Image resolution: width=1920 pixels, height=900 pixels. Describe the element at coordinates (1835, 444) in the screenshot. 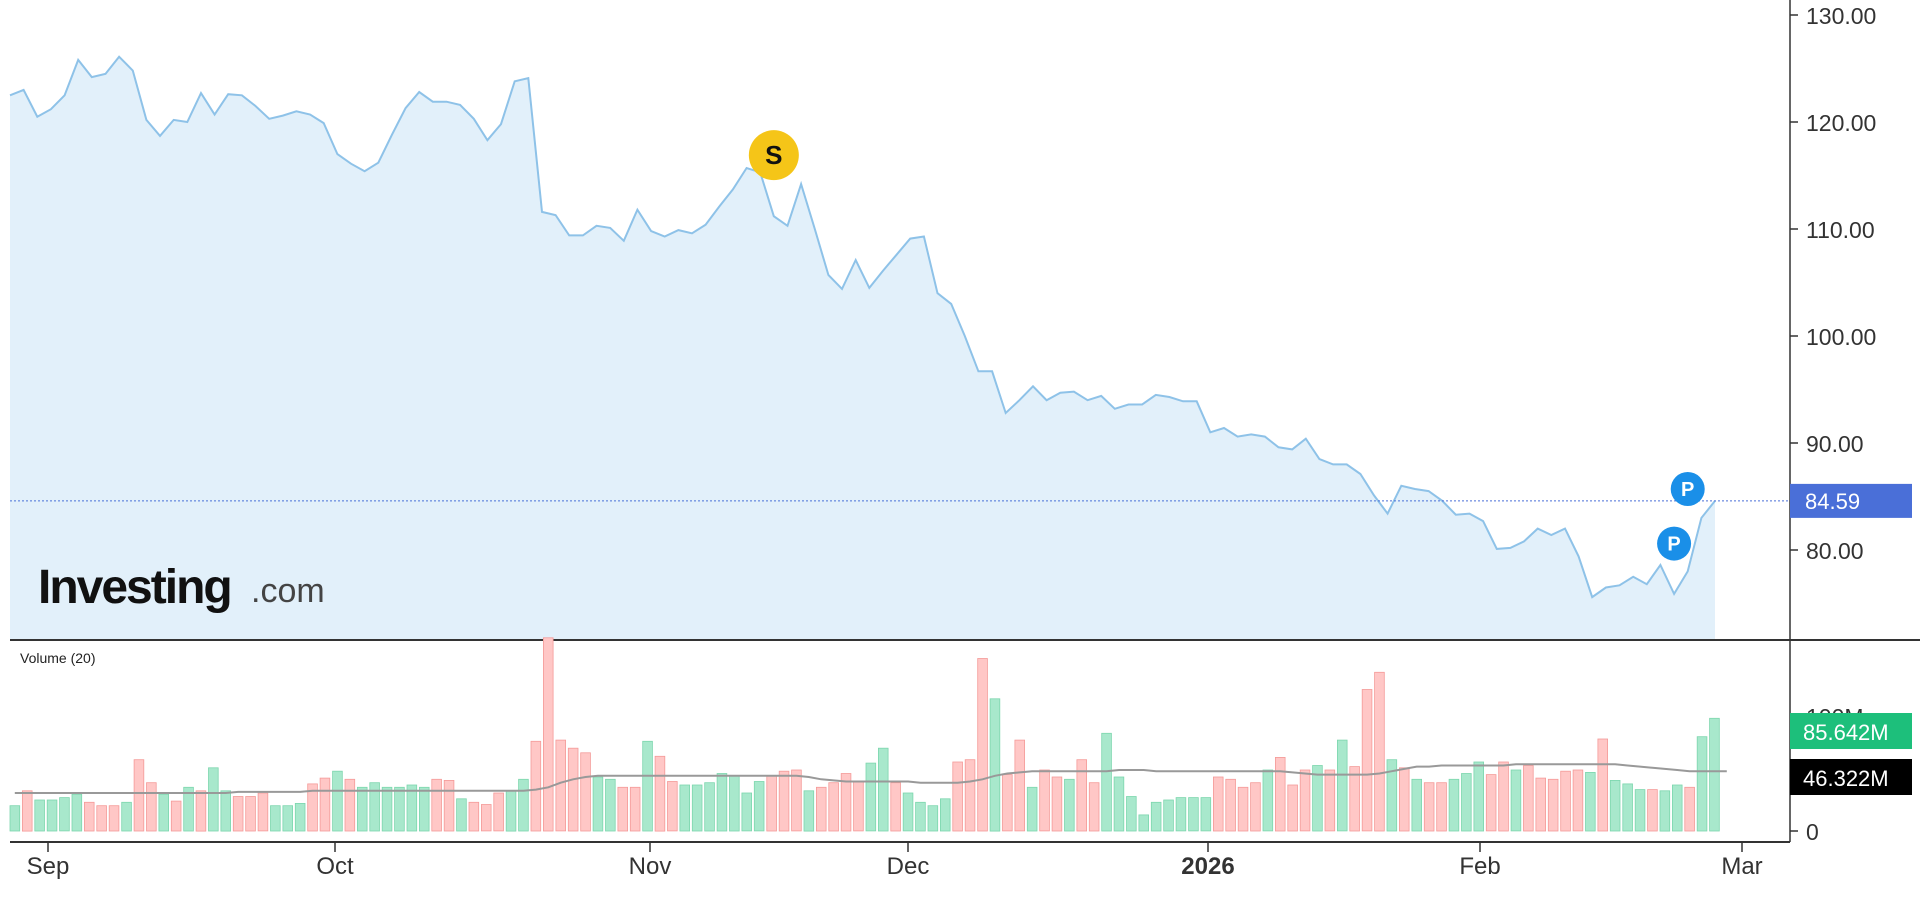

I see `price-ytick-label: 90.00` at that location.